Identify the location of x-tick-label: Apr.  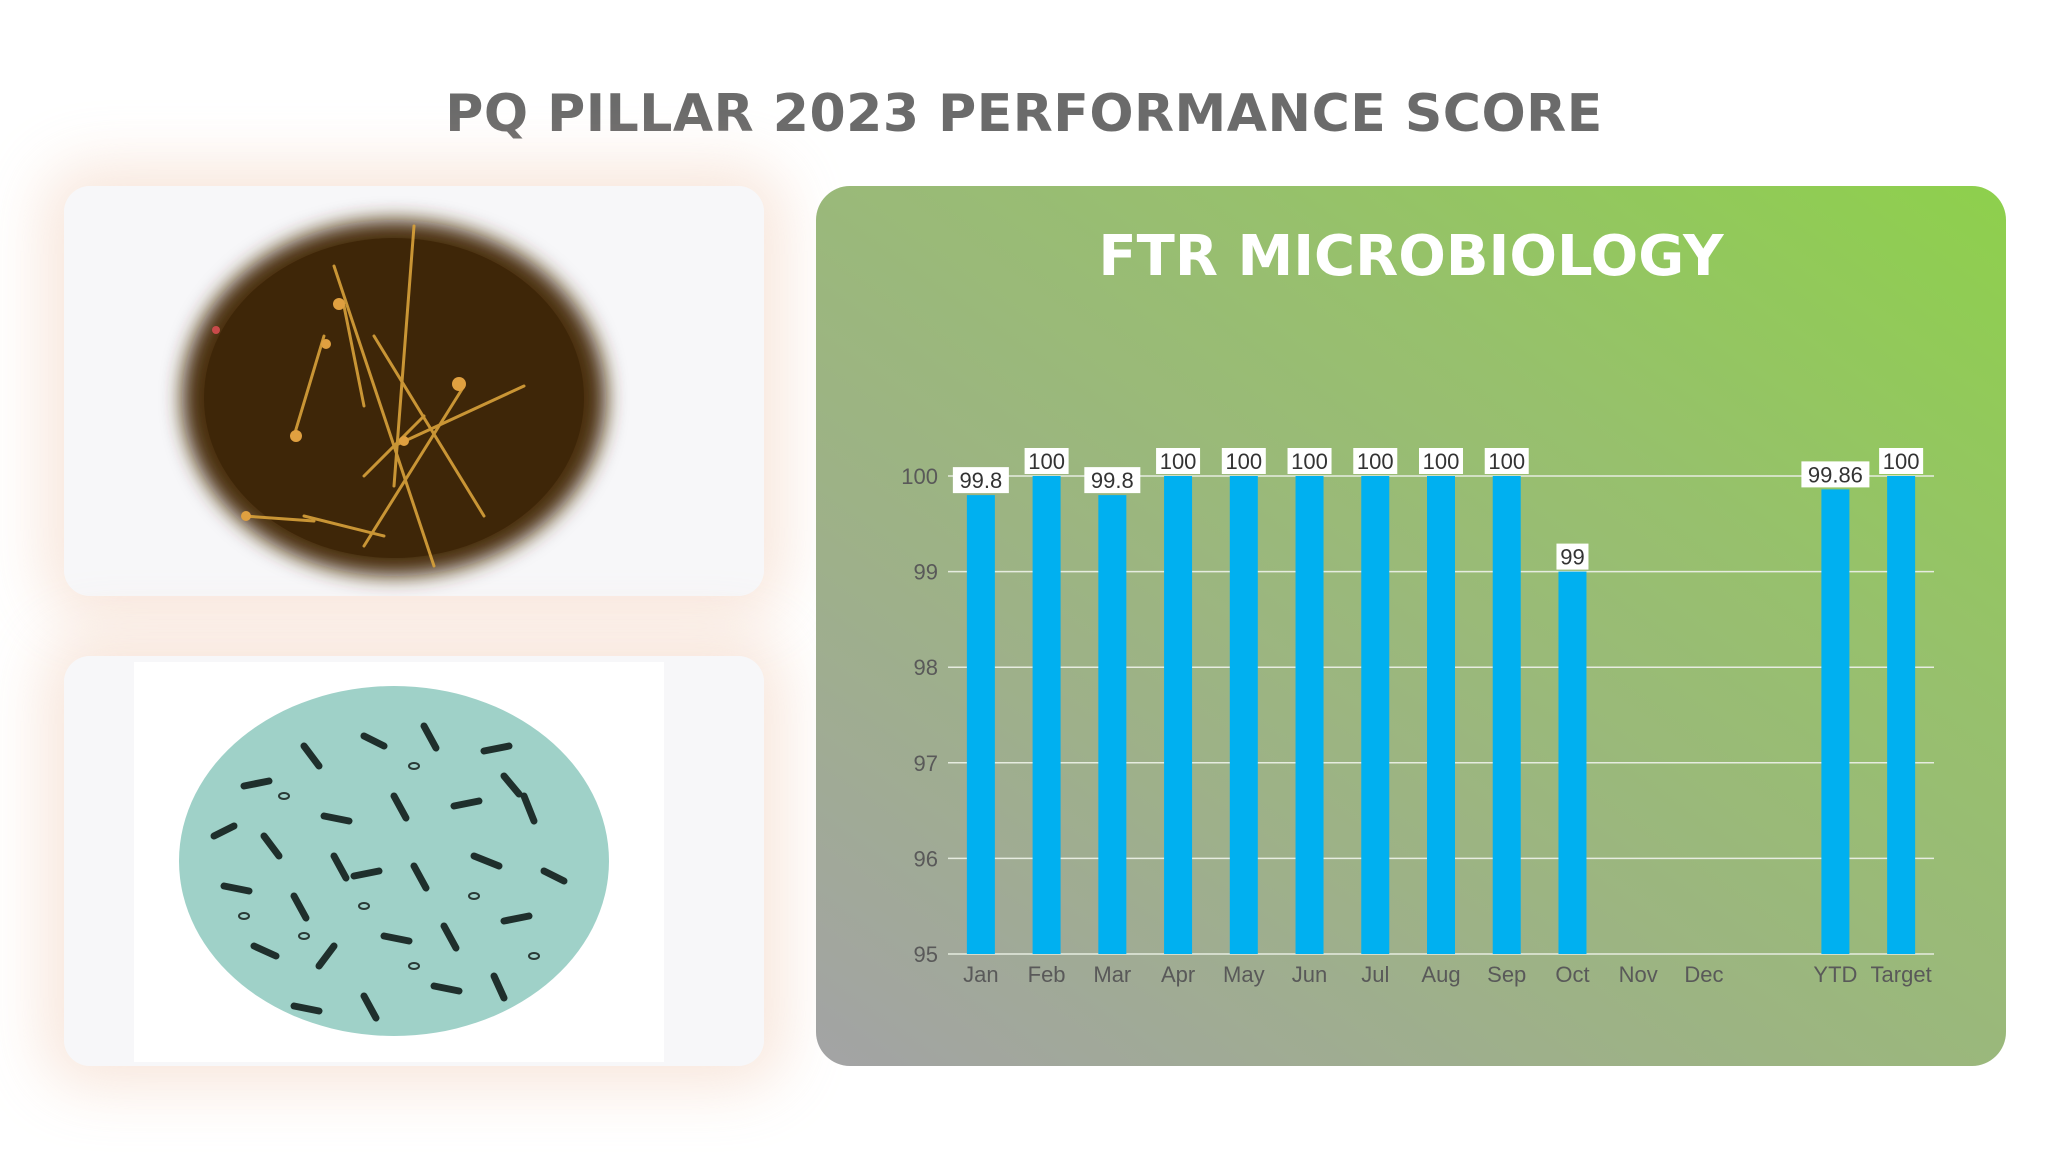
(1178, 974).